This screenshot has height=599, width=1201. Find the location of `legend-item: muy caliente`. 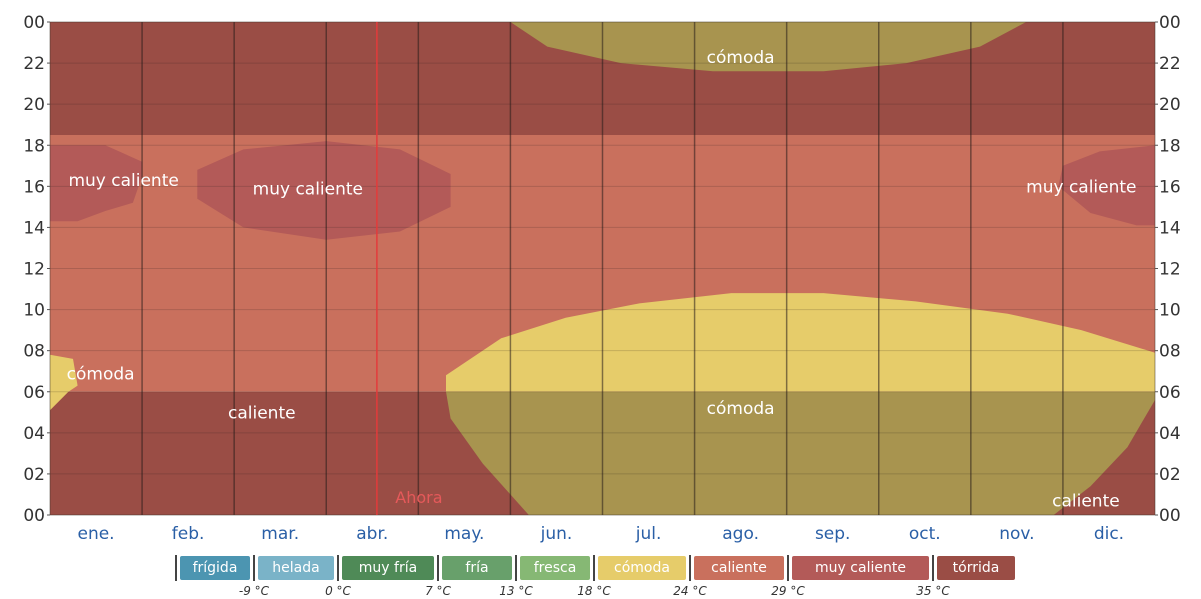

legend-item: muy caliente is located at coordinates (860, 568).